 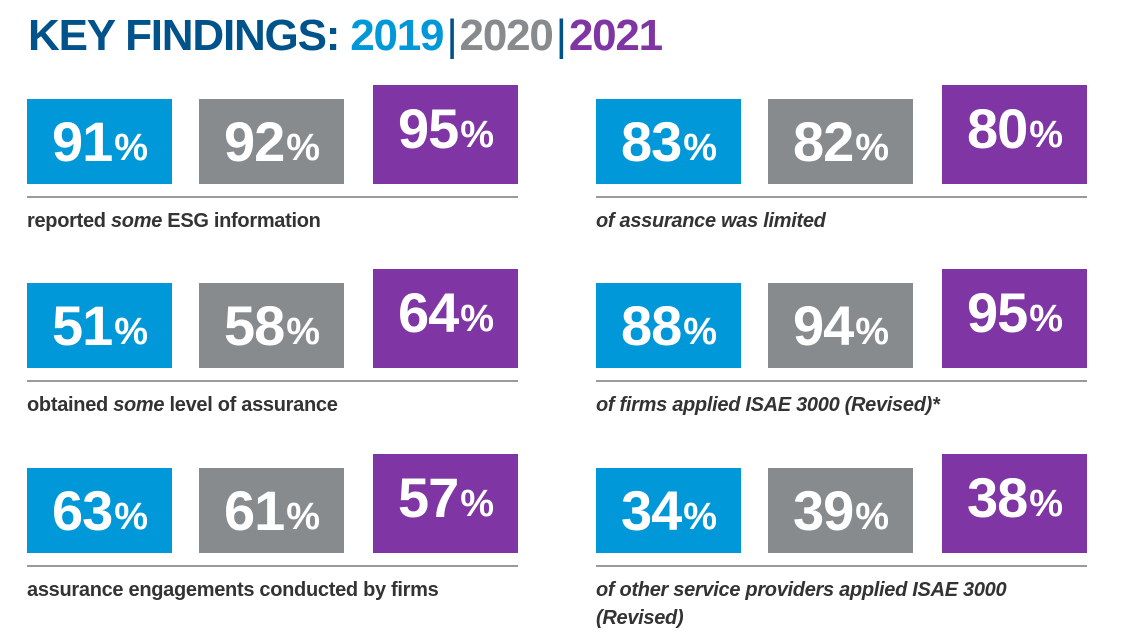 I want to click on stat-value: 88, so click(x=651, y=325).